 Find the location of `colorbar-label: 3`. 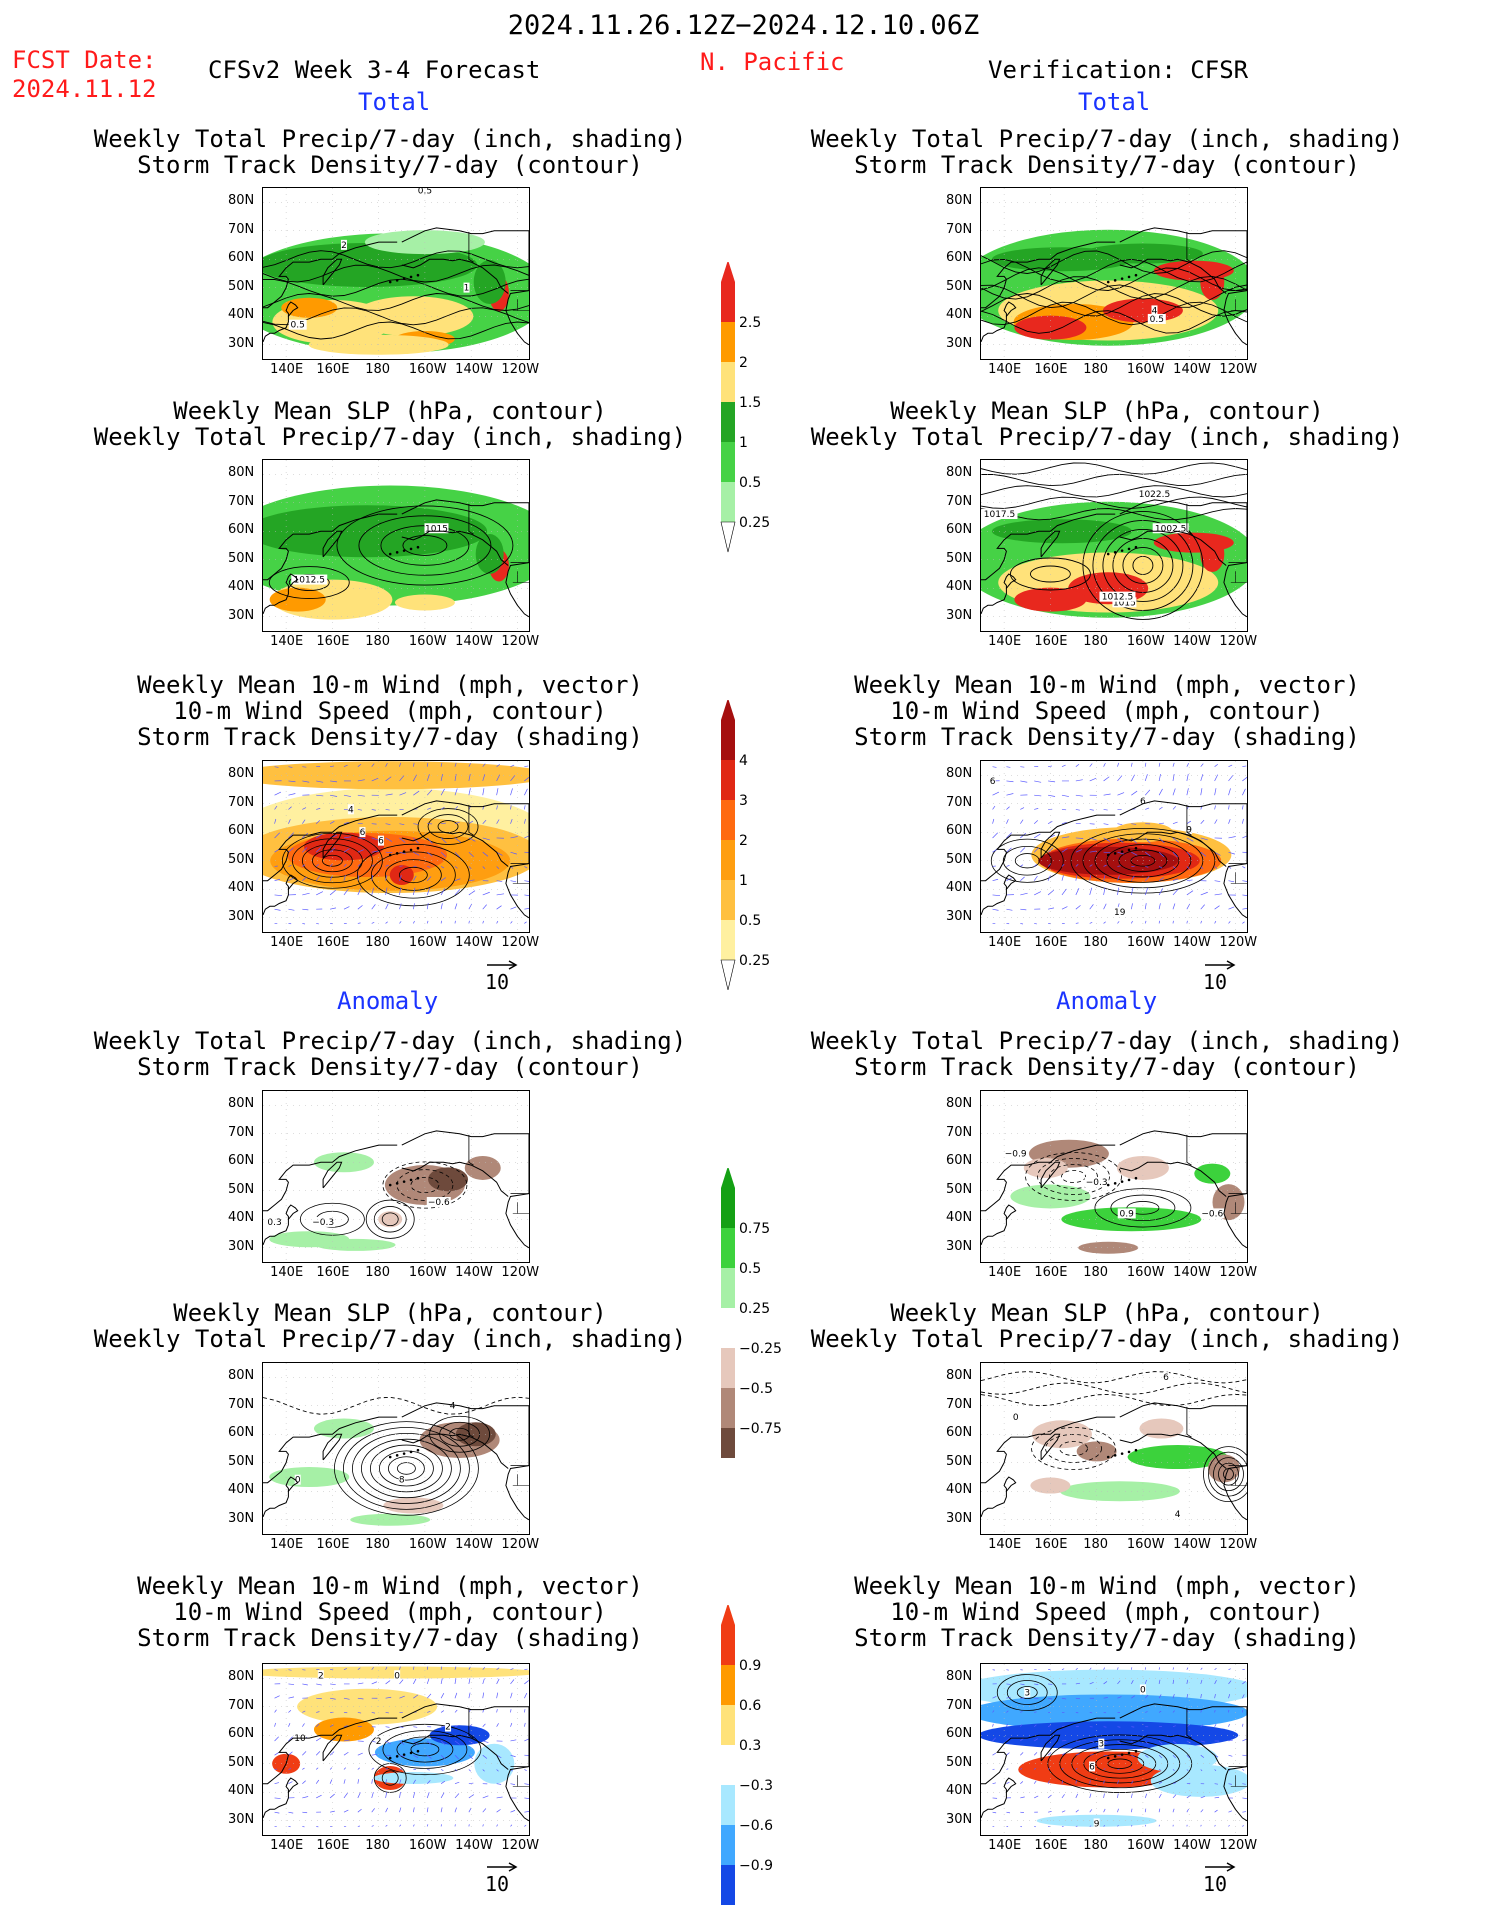

colorbar-label: 3 is located at coordinates (743, 801).